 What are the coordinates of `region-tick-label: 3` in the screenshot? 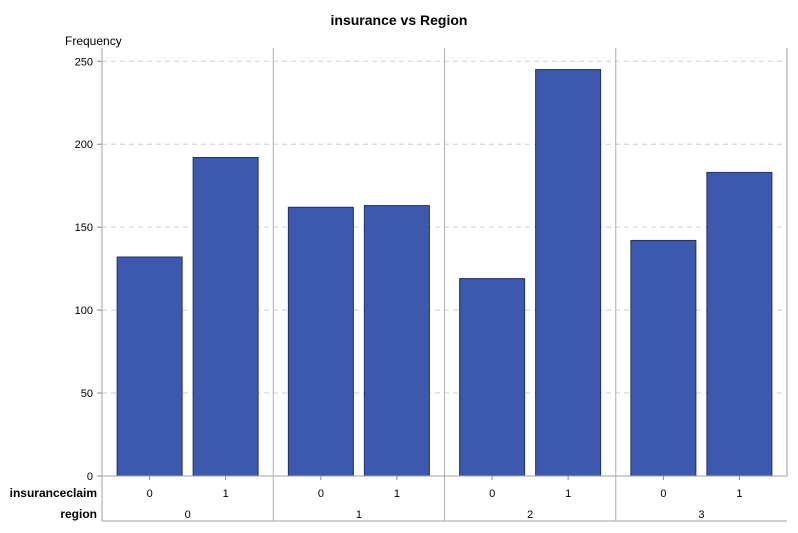 It's located at (701, 515).